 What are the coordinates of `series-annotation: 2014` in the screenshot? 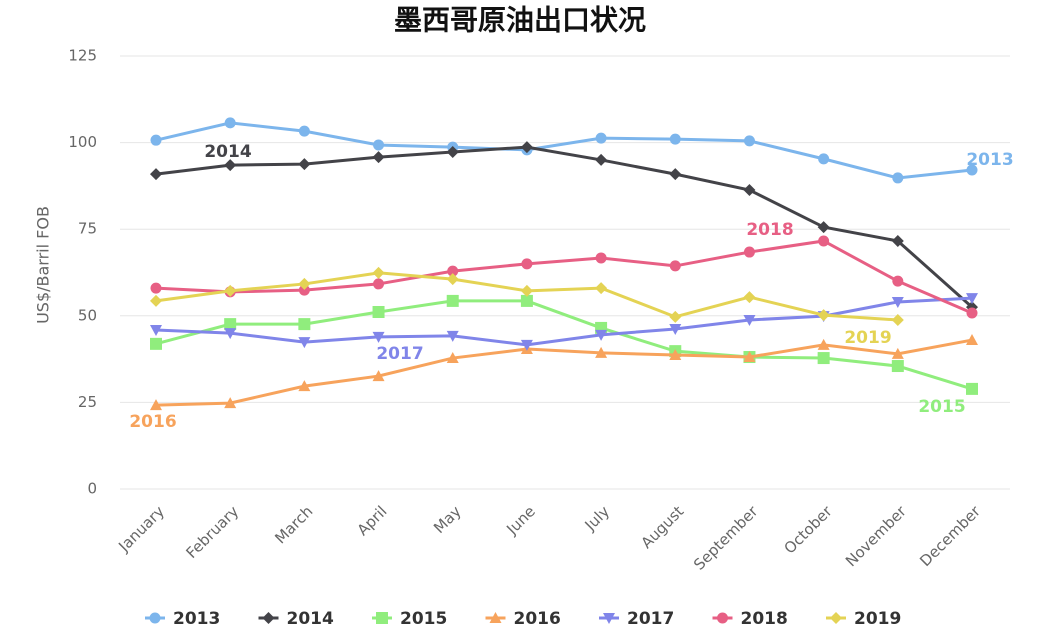 It's located at (227, 152).